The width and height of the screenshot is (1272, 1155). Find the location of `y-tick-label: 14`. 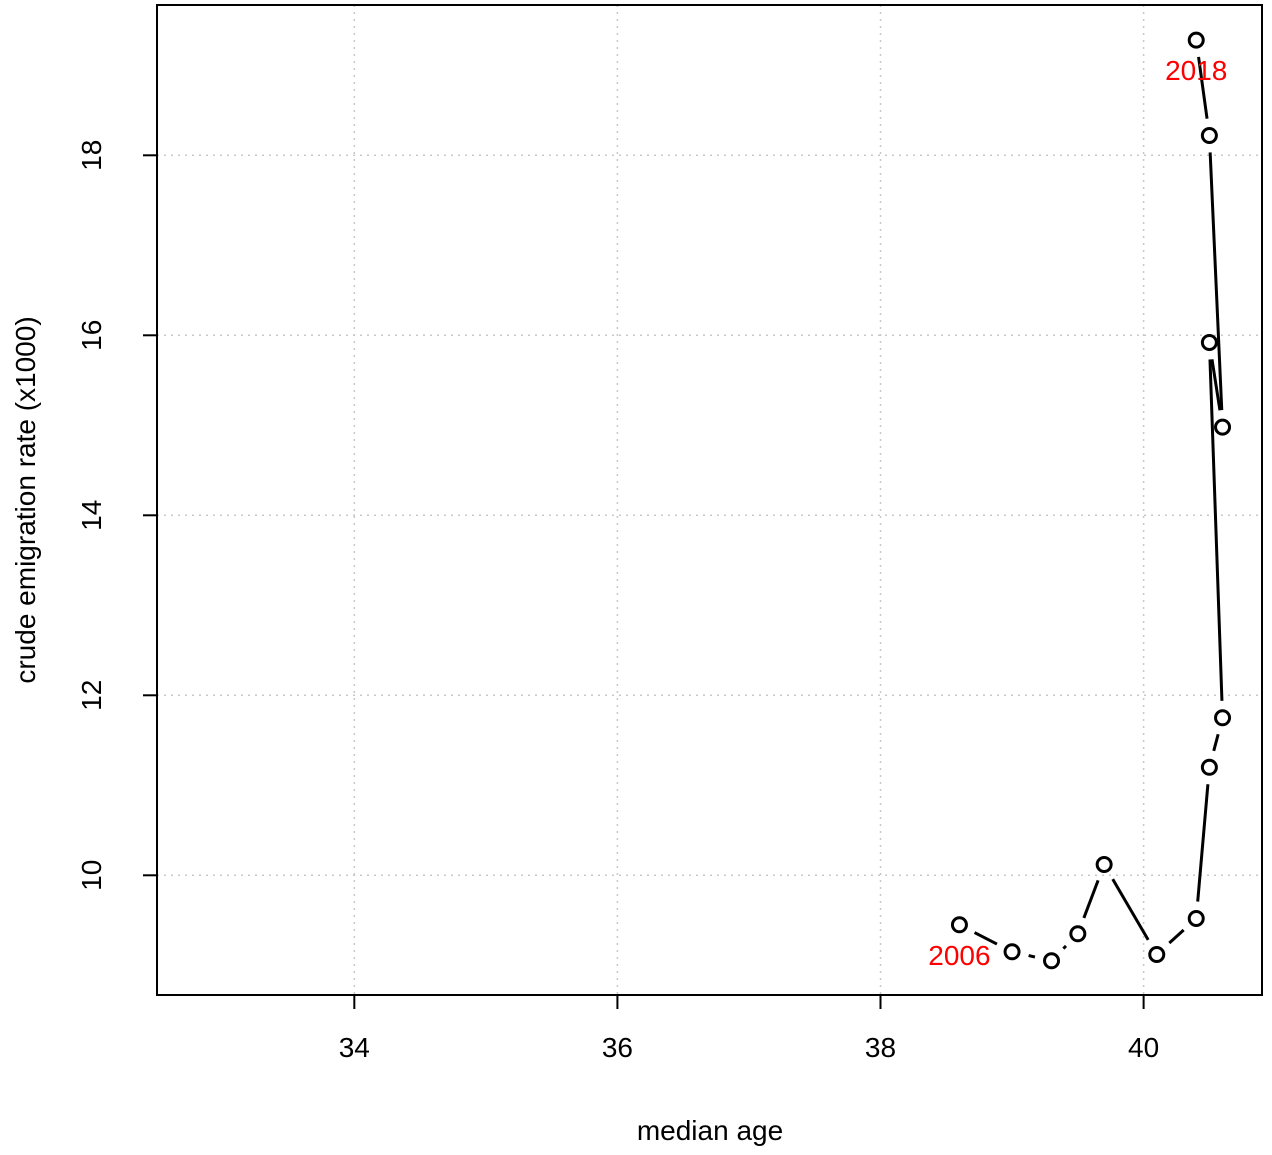

y-tick-label: 14 is located at coordinates (91, 515).